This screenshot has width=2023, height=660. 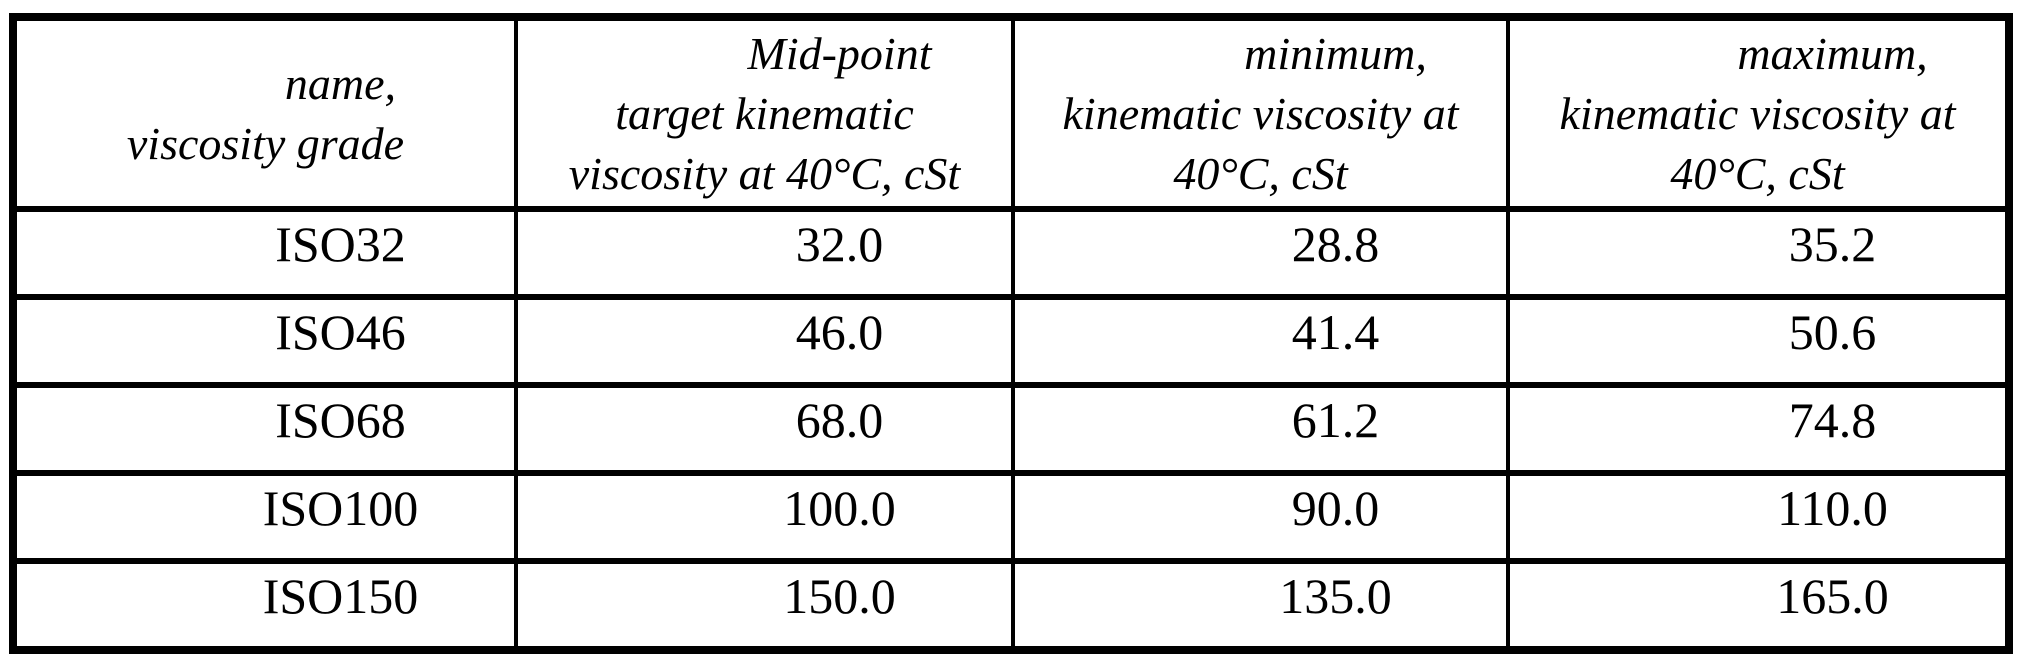 What do you see at coordinates (264, 517) in the screenshot?
I see `cell-grade: ISO100` at bounding box center [264, 517].